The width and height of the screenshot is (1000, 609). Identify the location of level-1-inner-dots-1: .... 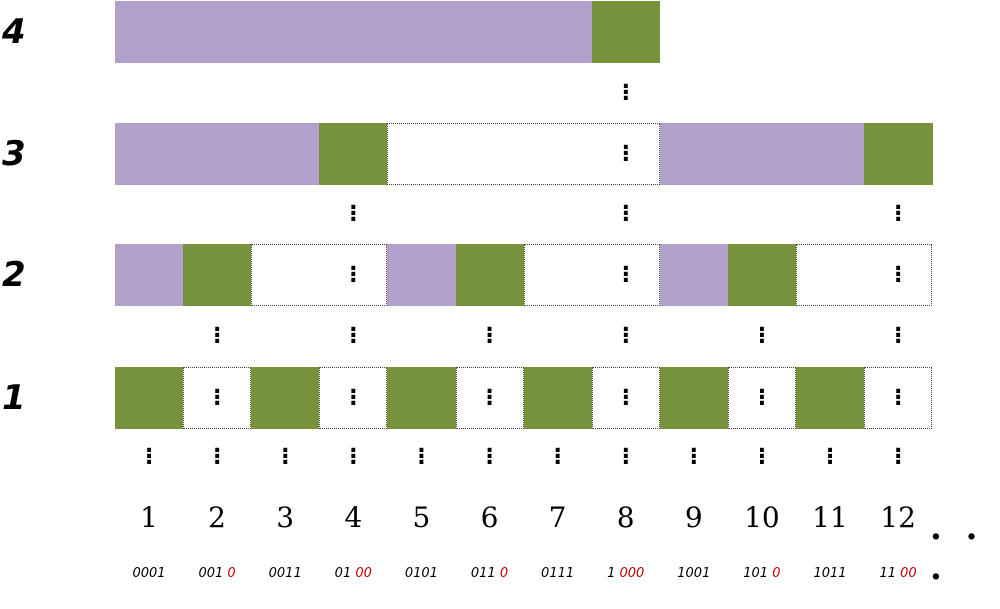
(217, 392).